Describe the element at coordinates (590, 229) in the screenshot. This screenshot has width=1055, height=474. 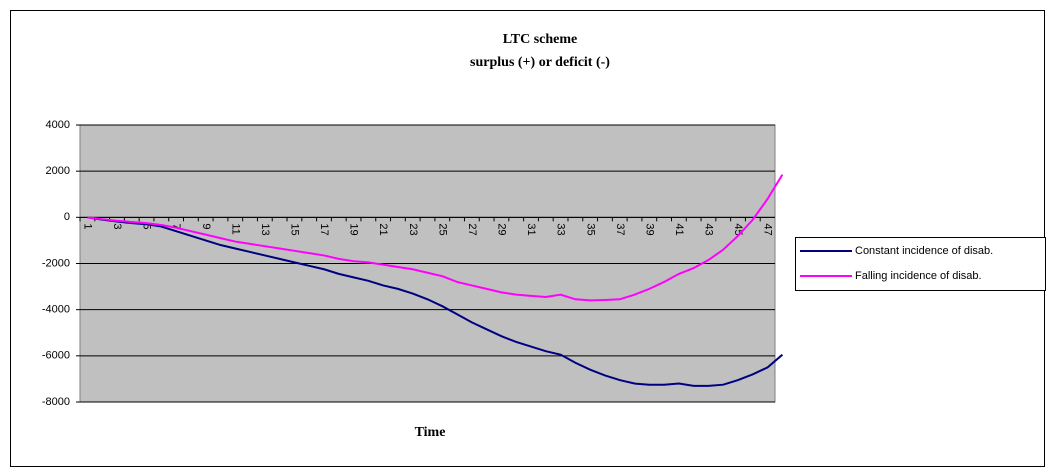
I see `x-tick-label: 35` at that location.